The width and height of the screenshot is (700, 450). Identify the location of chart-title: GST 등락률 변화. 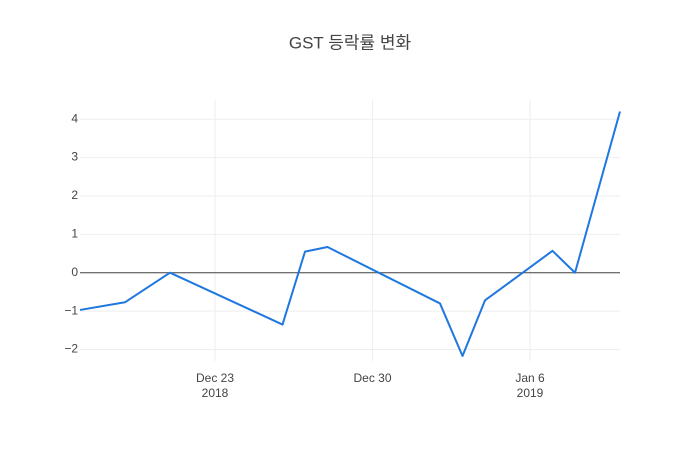
(350, 42).